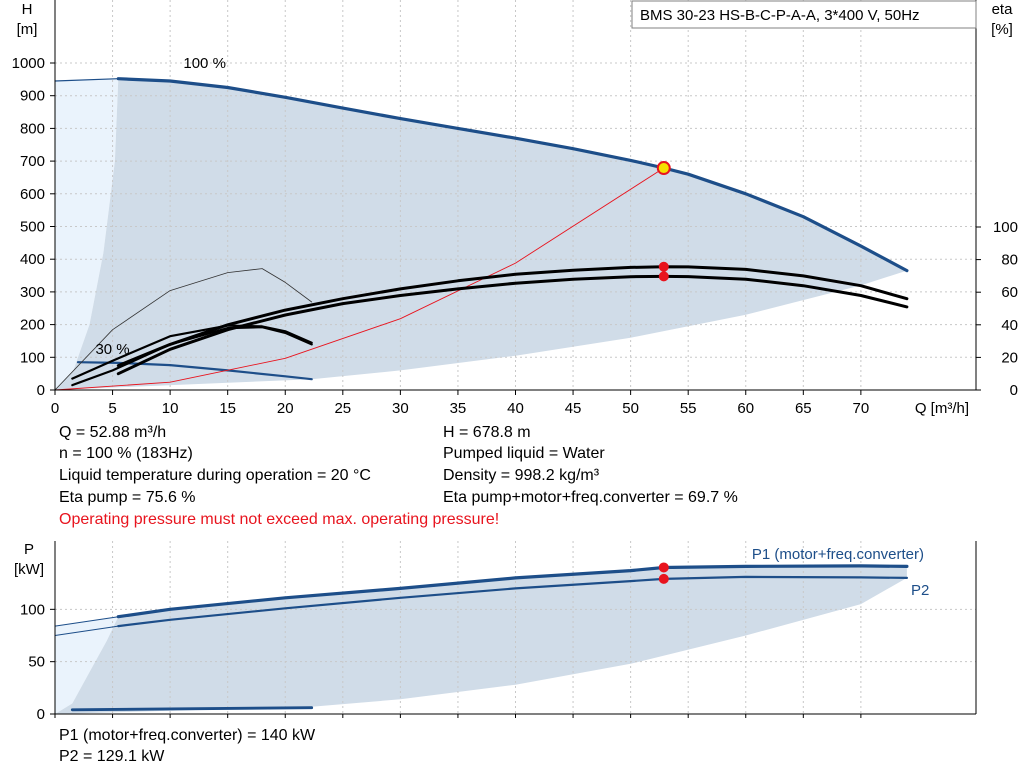  What do you see at coordinates (227, 408) in the screenshot?
I see `x-tick-label: 15` at bounding box center [227, 408].